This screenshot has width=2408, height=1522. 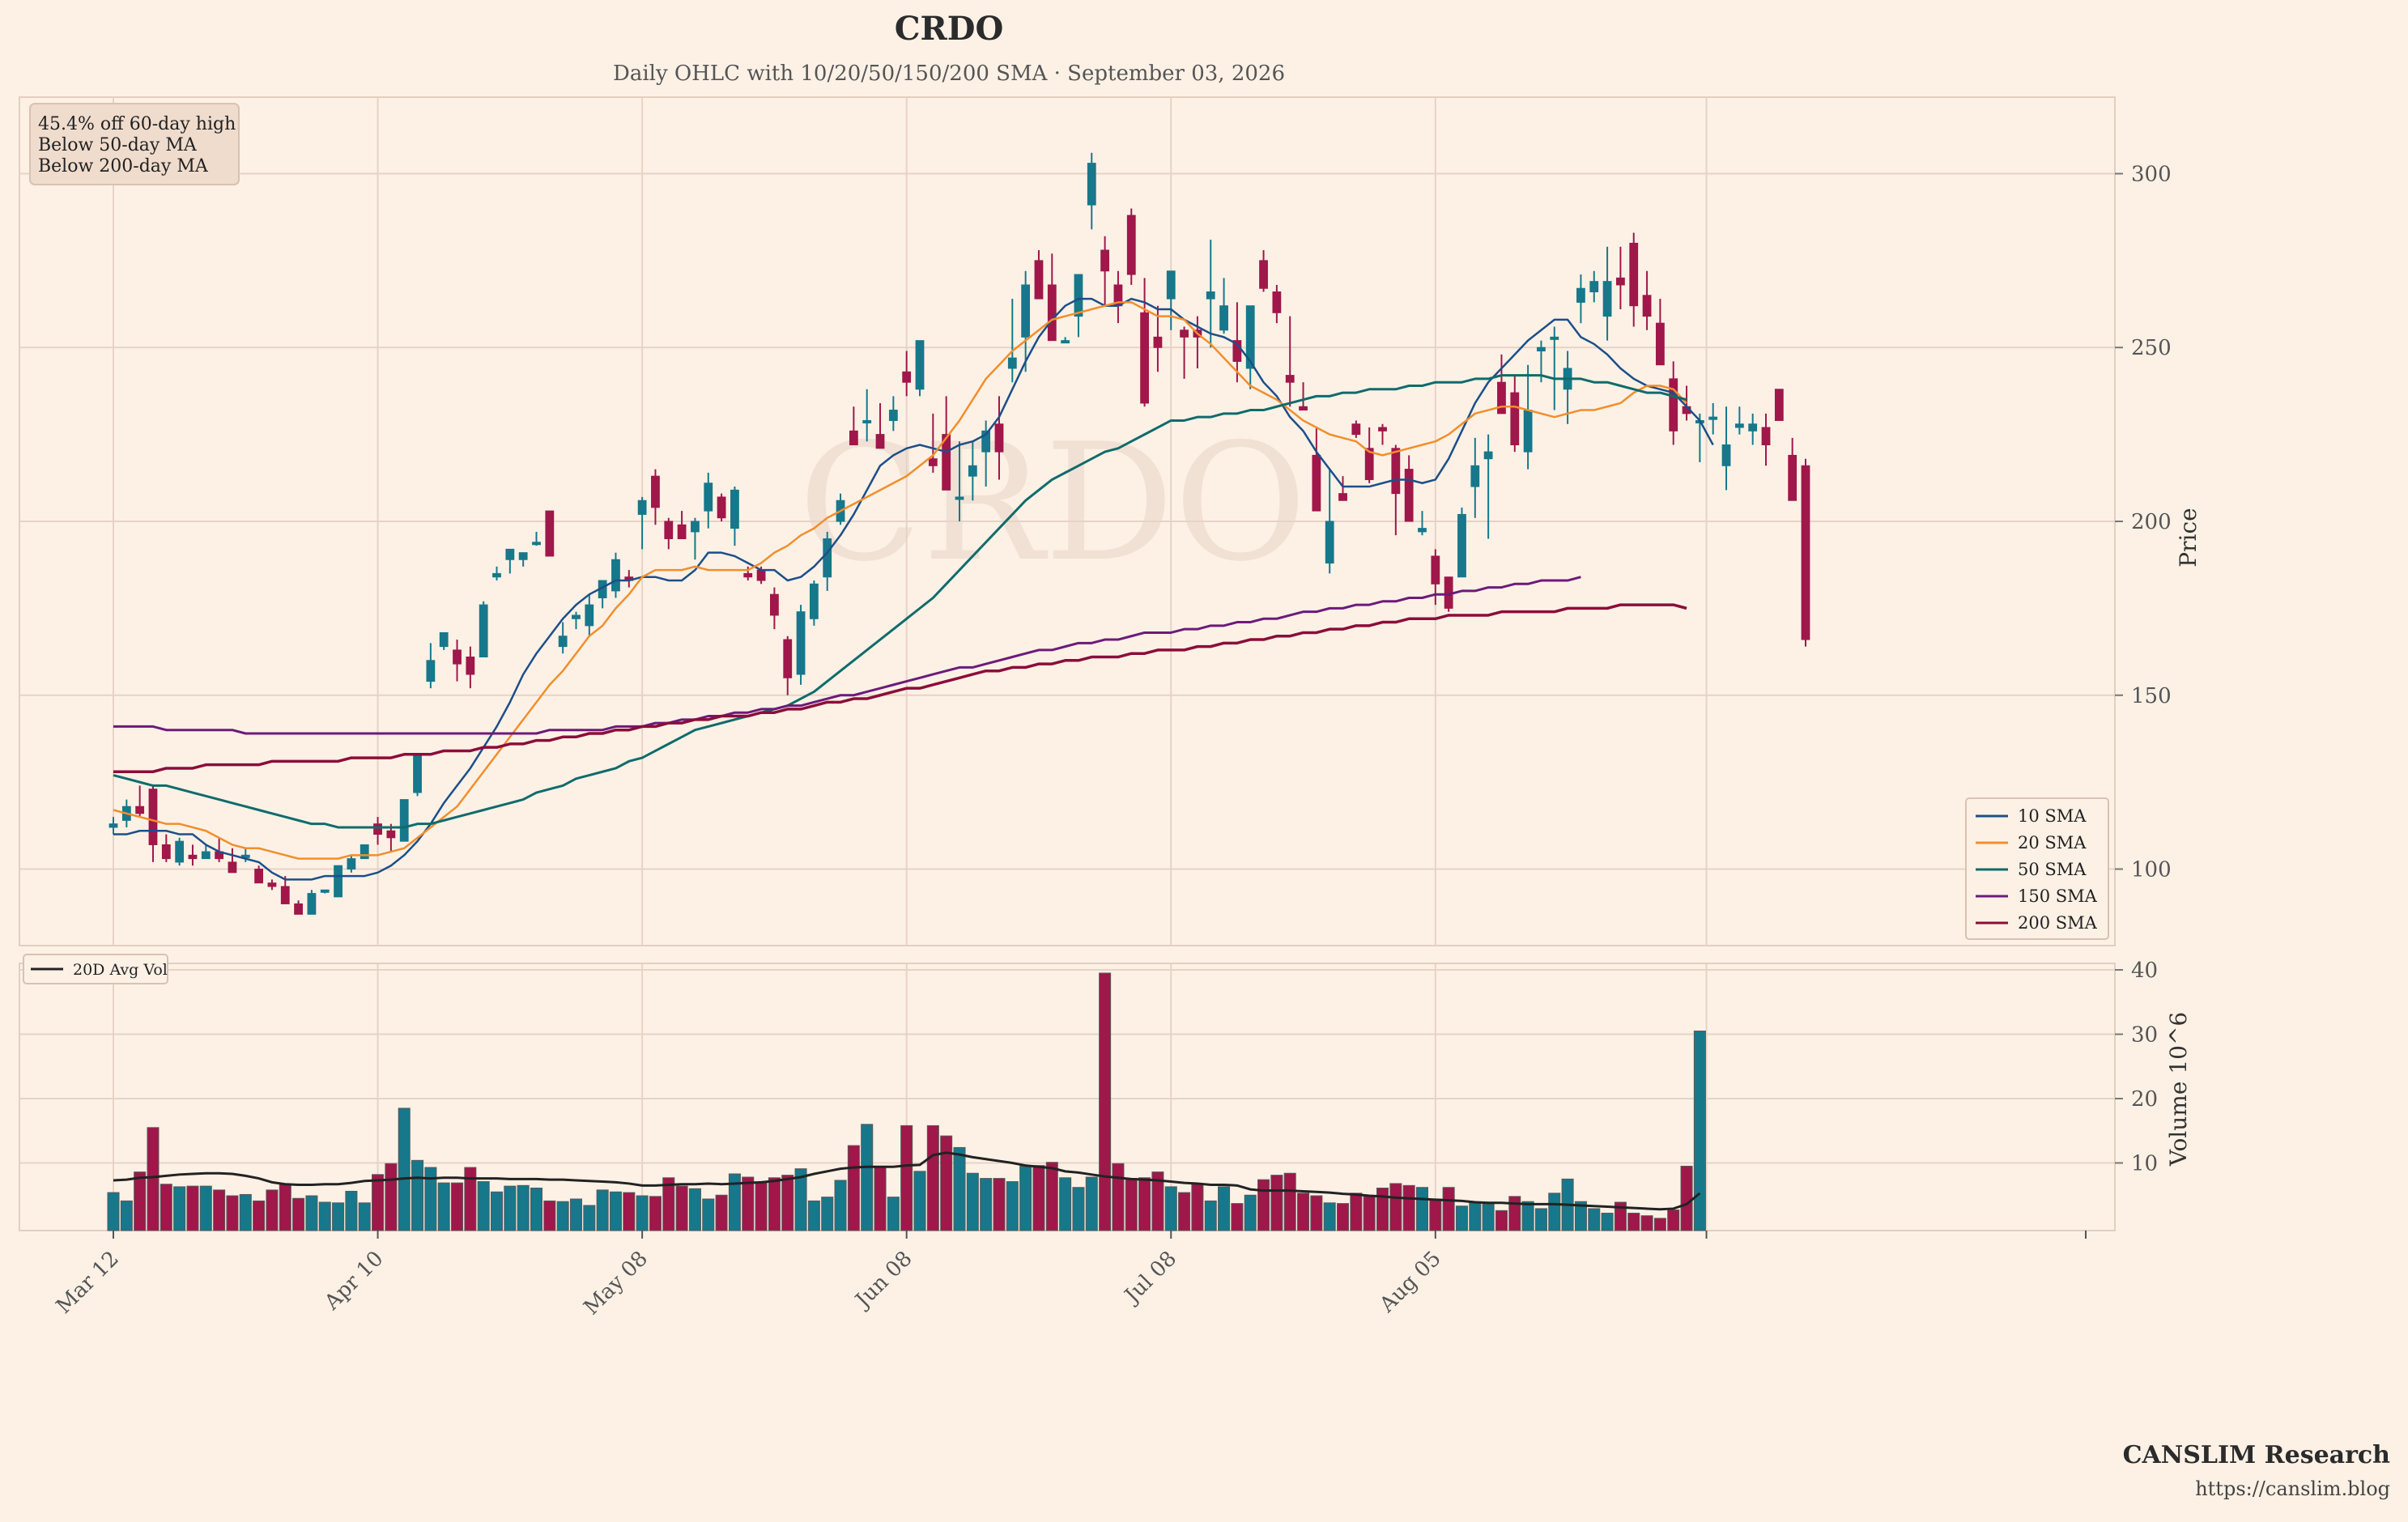 I want to click on legend-label: 200 SMA, so click(x=2058, y=923).